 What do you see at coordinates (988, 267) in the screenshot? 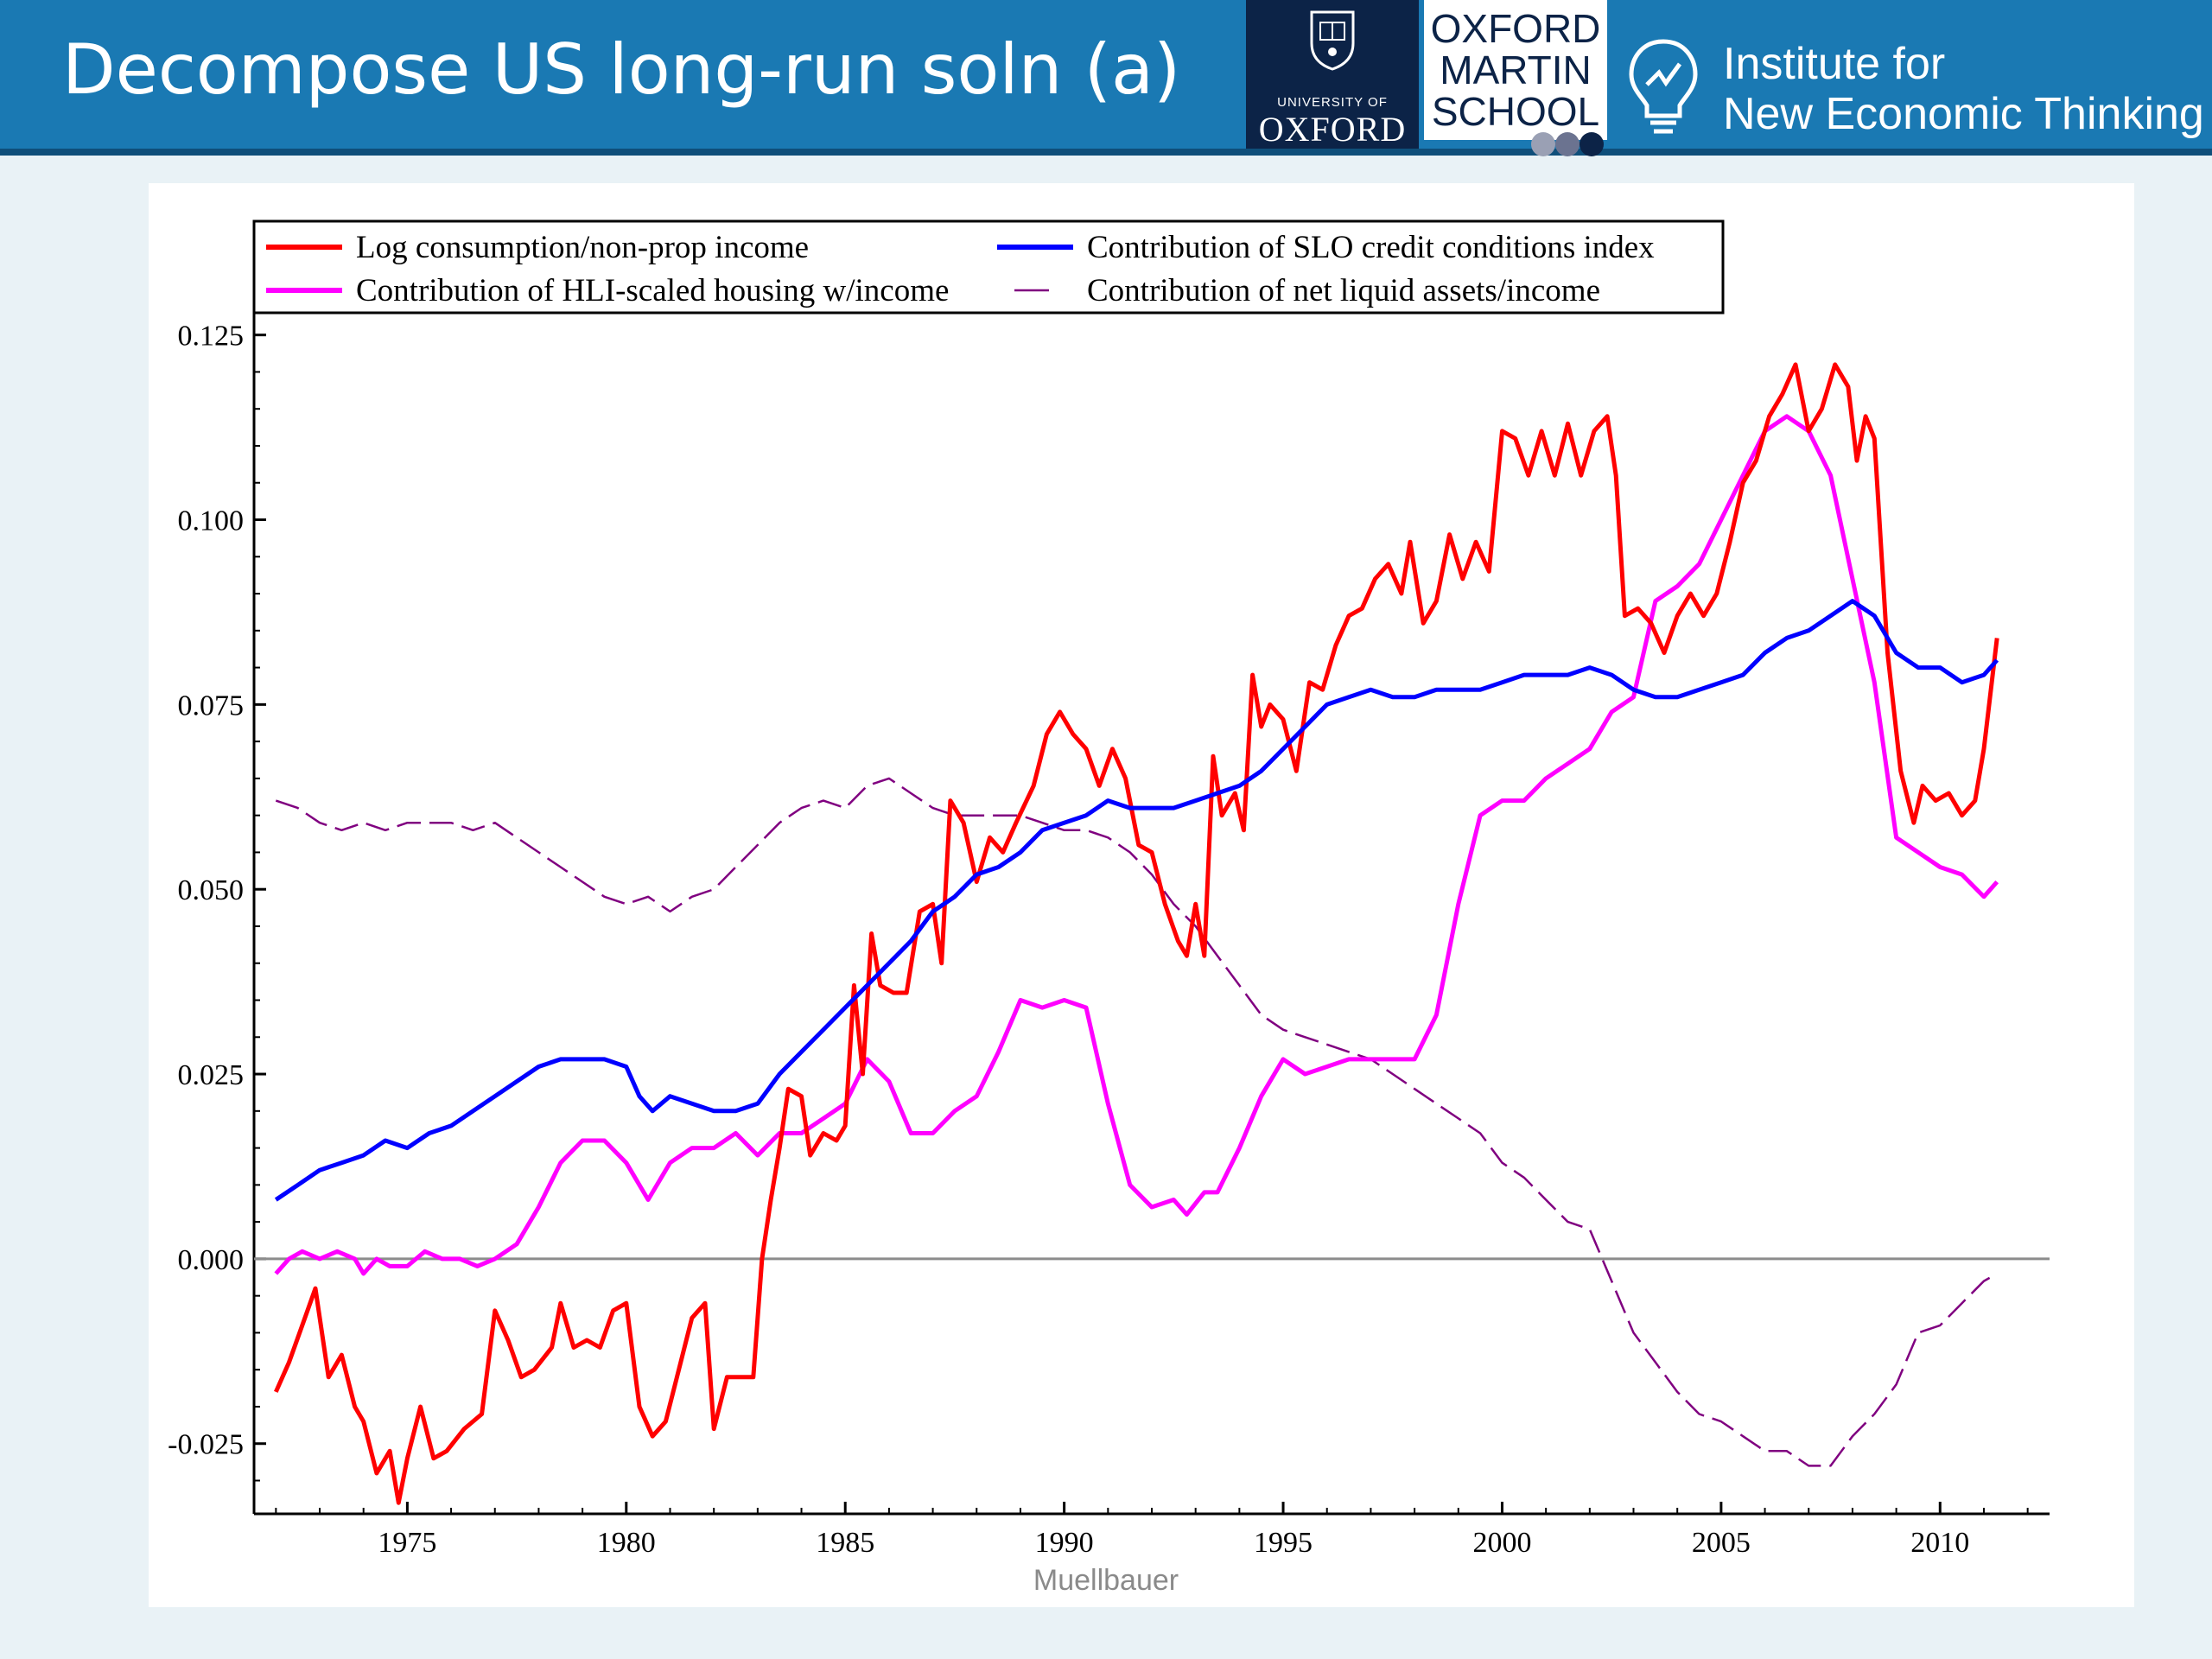
I see `legend-box` at bounding box center [988, 267].